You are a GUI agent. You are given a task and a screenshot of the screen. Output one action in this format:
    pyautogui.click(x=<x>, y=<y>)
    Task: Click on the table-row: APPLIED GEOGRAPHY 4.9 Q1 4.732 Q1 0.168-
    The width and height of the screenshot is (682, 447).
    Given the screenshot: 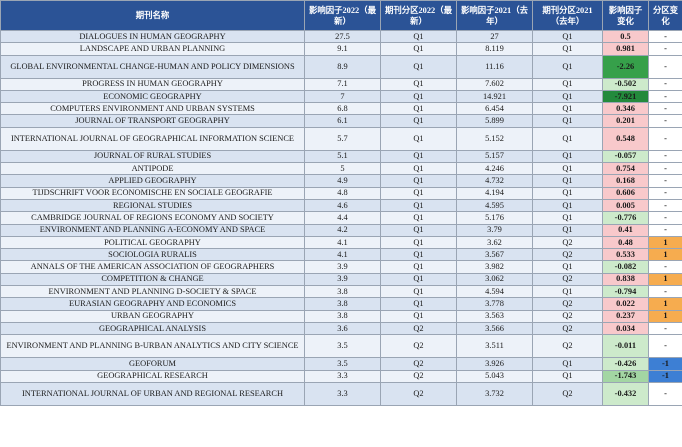 What is the action you would take?
    pyautogui.click(x=341, y=181)
    